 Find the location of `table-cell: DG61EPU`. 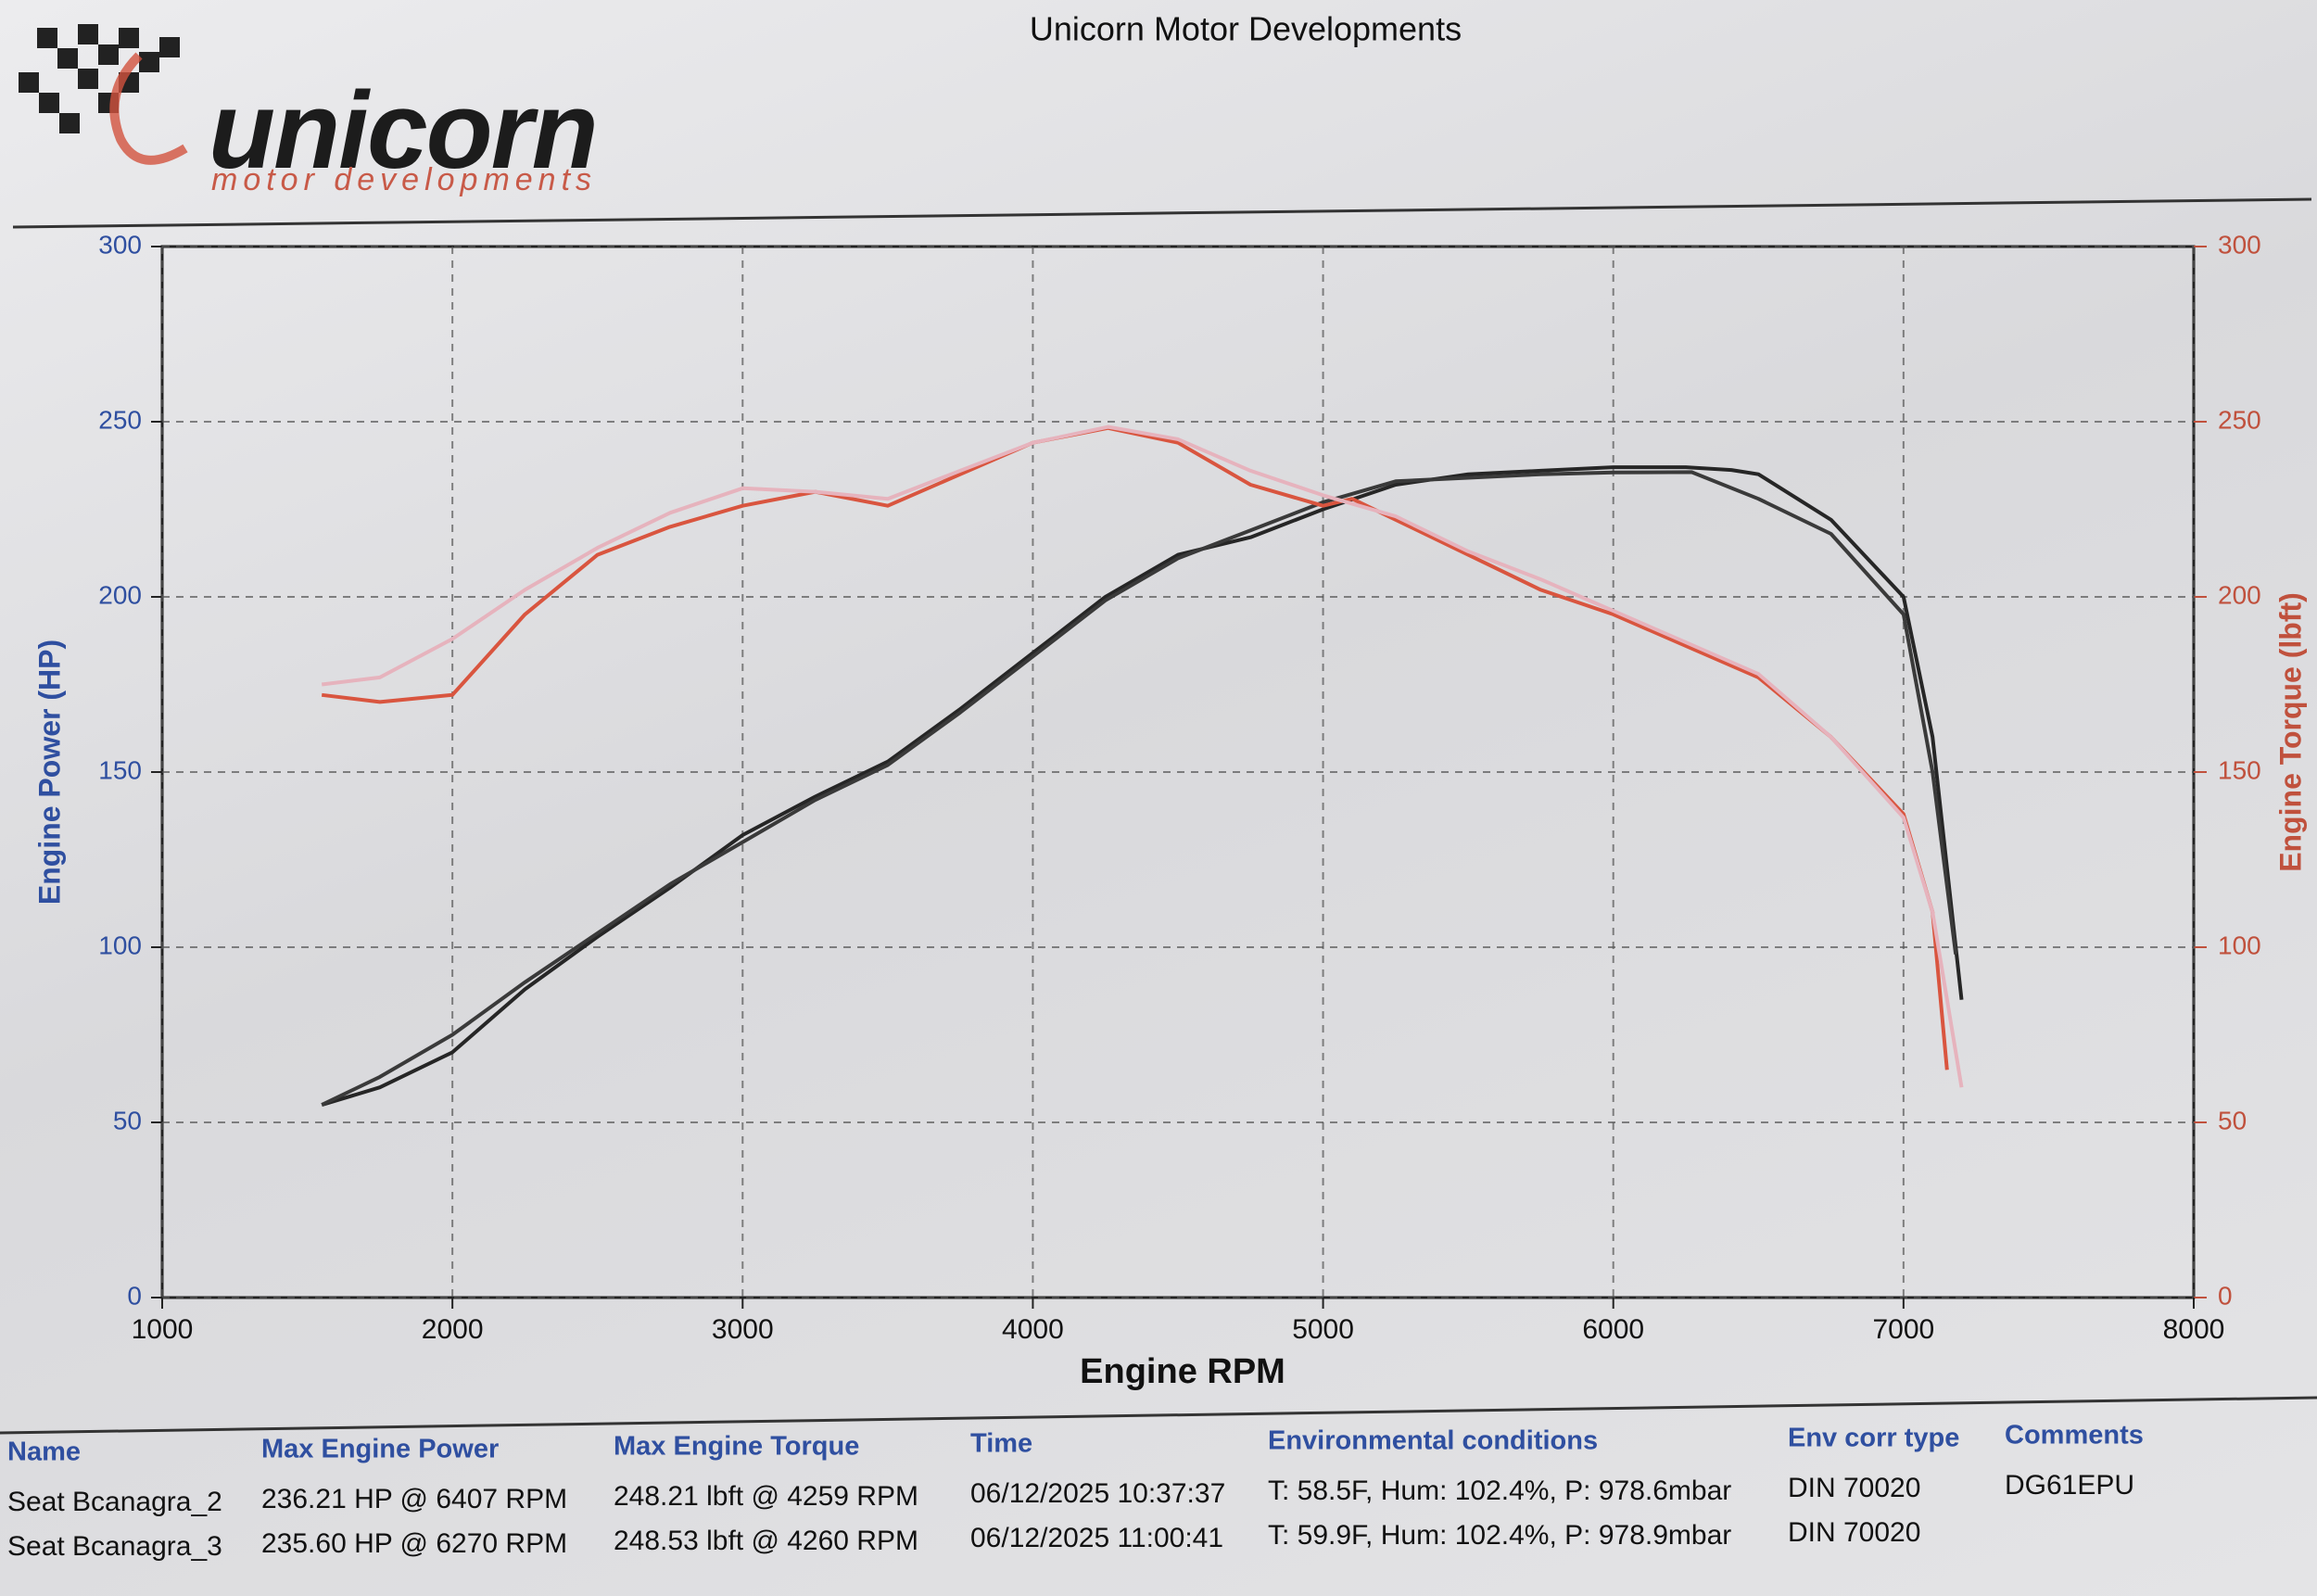

table-cell: DG61EPU is located at coordinates (2069, 1486).